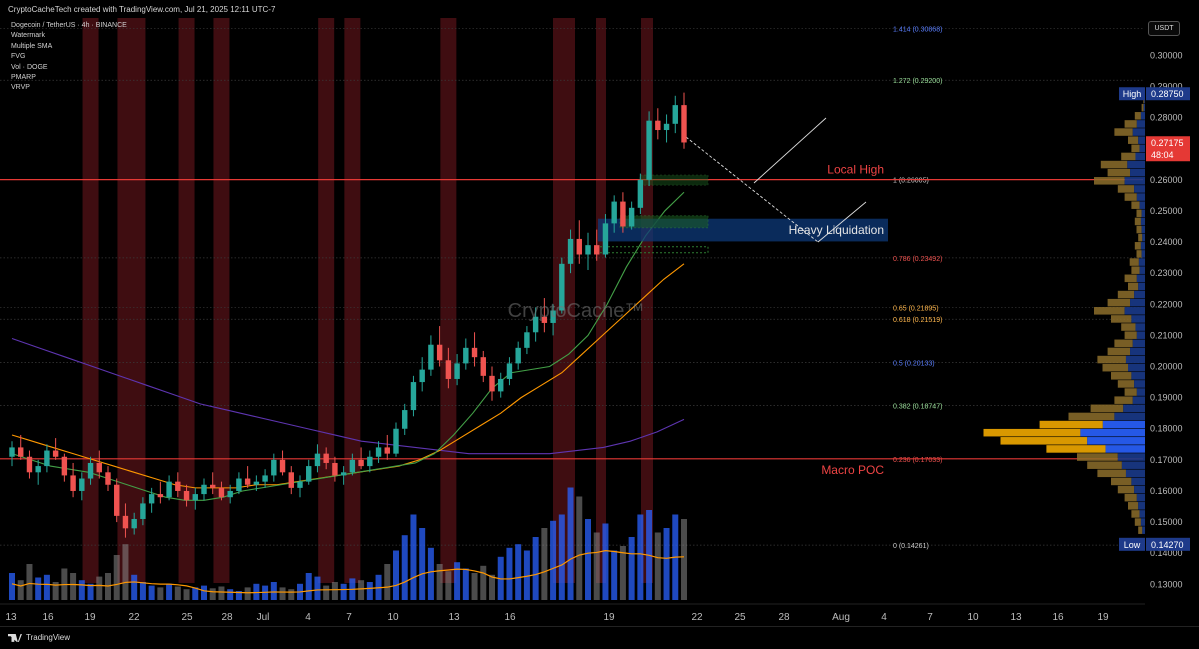 The image size is (1199, 649). Describe the element at coordinates (1166, 304) in the screenshot. I see `price-tick-label: 0.22000` at that location.